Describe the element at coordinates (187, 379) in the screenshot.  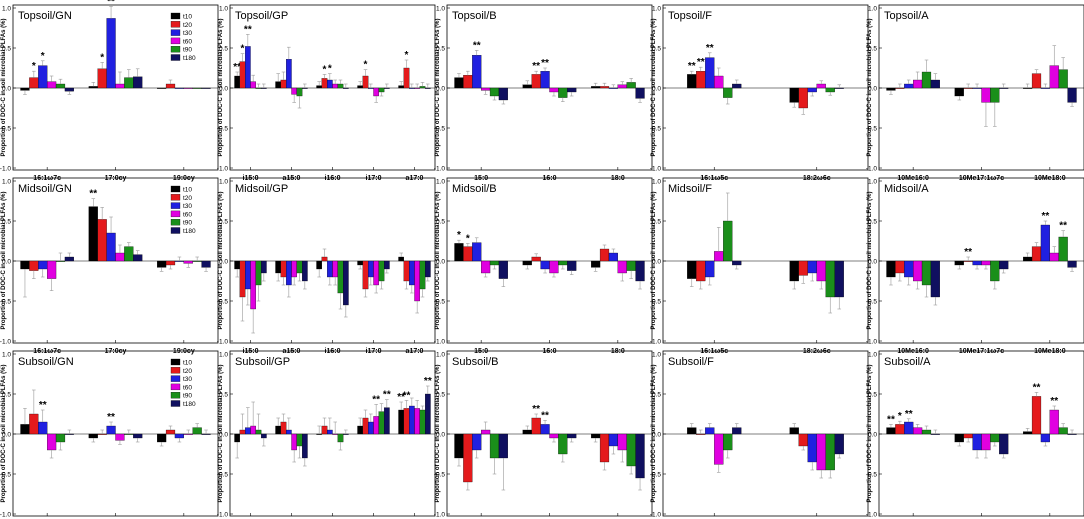
I see `legend-label: t30` at that location.